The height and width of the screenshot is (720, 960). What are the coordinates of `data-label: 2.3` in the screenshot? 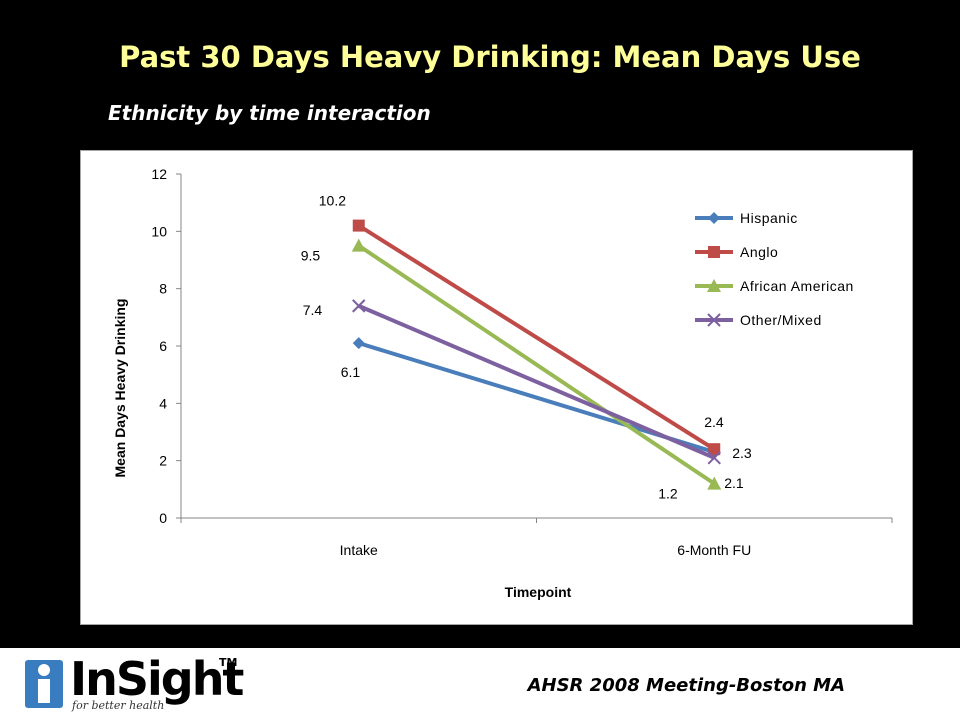 It's located at (742, 453).